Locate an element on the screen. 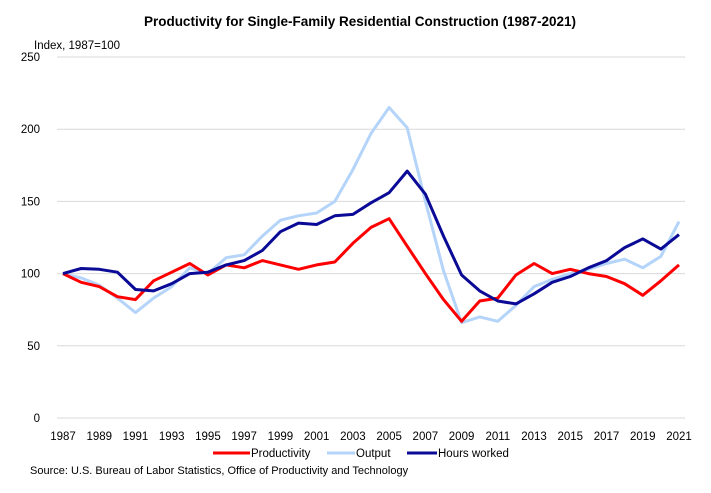 This screenshot has height=493, width=711. x-tick-label: 2005 is located at coordinates (389, 437).